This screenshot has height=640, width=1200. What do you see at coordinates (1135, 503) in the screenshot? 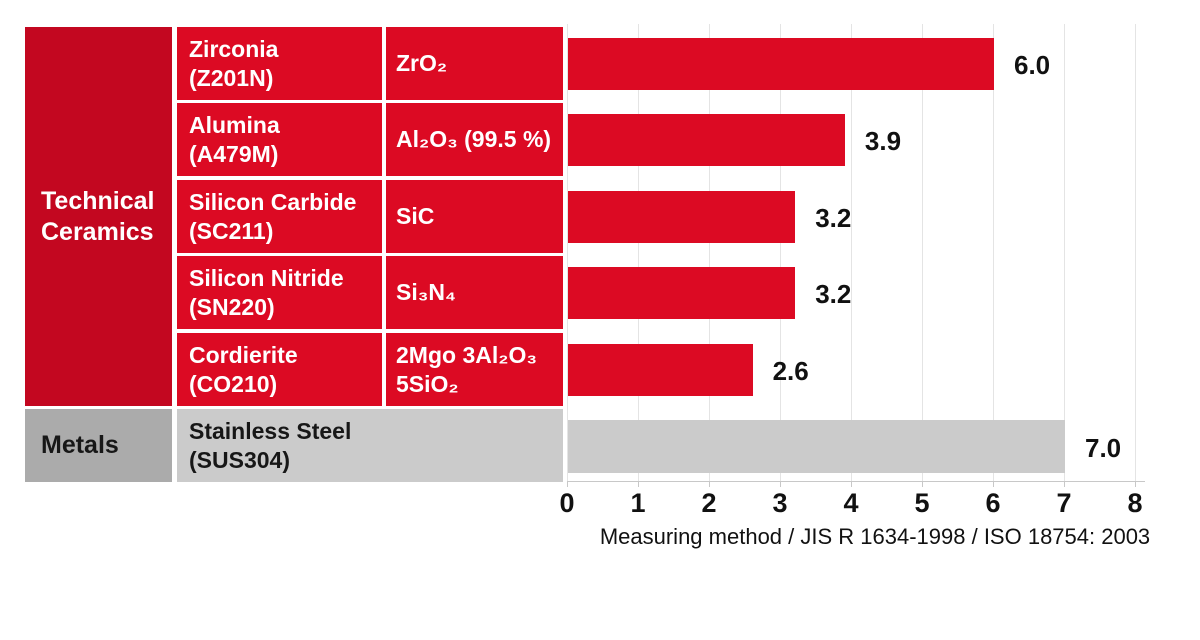
I see `x-tick-label: 8` at bounding box center [1135, 503].